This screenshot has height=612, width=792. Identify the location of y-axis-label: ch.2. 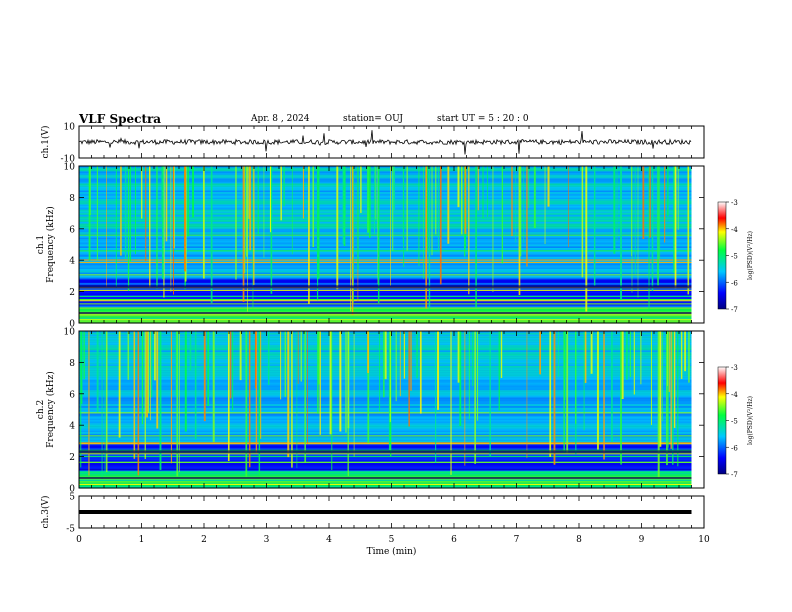
(41, 409).